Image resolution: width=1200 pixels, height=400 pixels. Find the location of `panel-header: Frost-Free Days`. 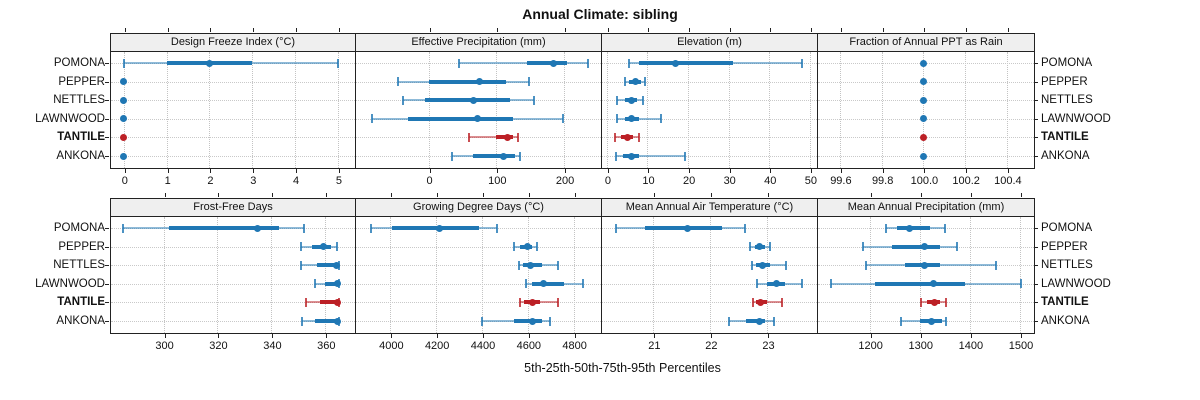

panel-header: Frost-Free Days is located at coordinates (233, 208).